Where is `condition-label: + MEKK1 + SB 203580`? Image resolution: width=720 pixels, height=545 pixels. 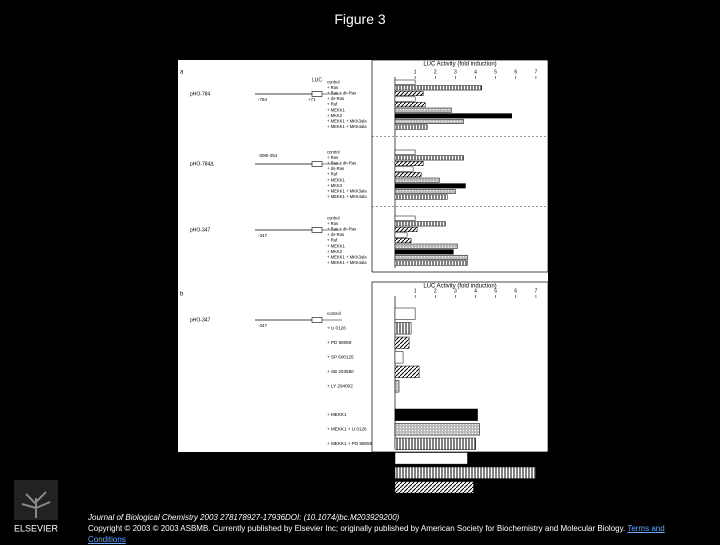 condition-label: + MEKK1 + SB 203580 is located at coordinates (351, 472).